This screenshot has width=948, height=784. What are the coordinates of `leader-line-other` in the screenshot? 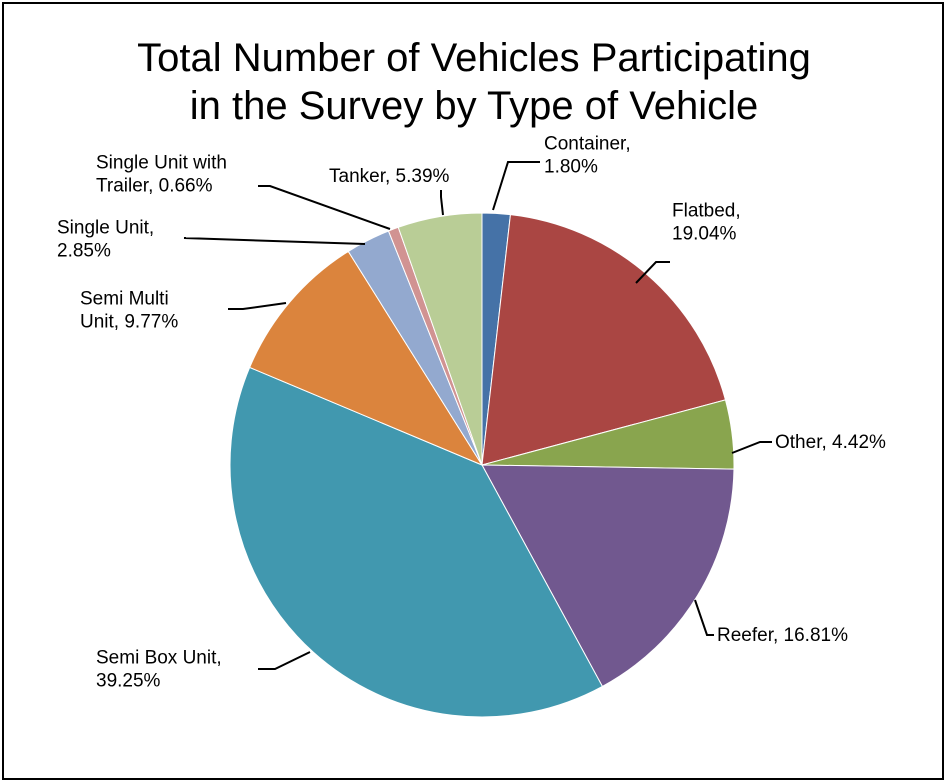 It's located at (751, 447).